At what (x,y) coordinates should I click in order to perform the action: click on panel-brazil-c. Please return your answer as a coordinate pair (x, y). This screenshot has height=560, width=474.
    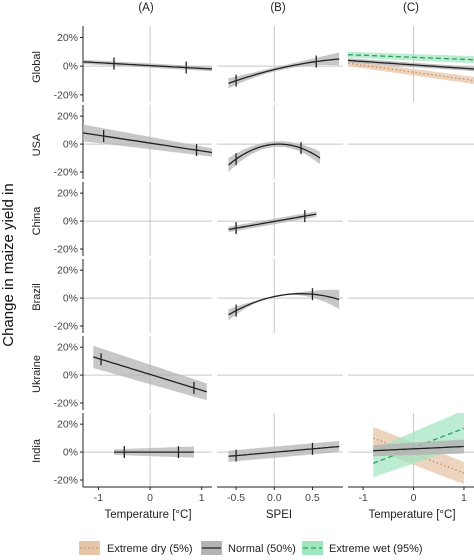
    Looking at the image, I should click on (411, 296).